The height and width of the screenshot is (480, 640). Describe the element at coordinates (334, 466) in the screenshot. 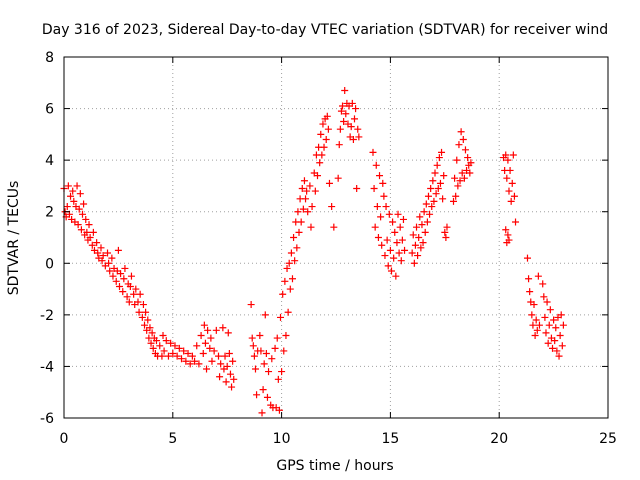

I see `x-axis-label: GPS time / hours` at that location.